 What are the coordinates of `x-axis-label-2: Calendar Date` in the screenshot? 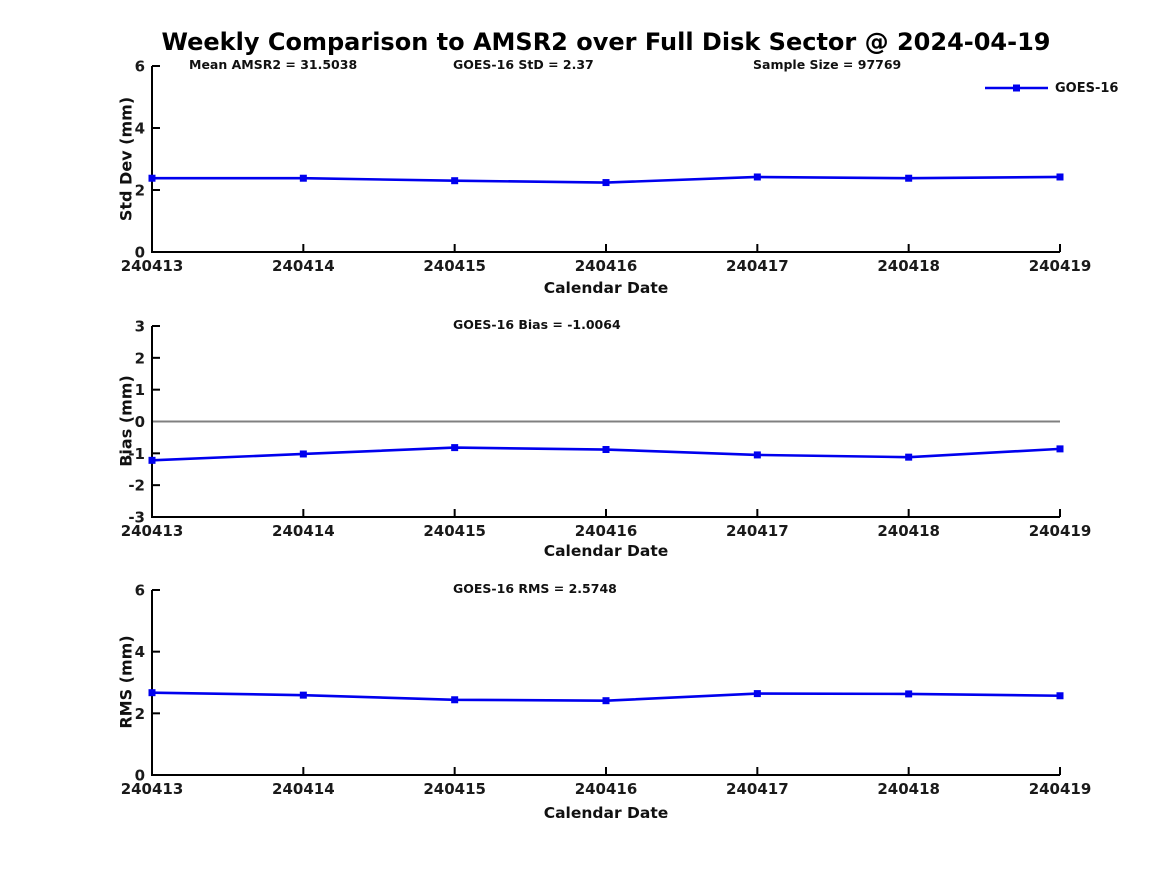 It's located at (606, 551).